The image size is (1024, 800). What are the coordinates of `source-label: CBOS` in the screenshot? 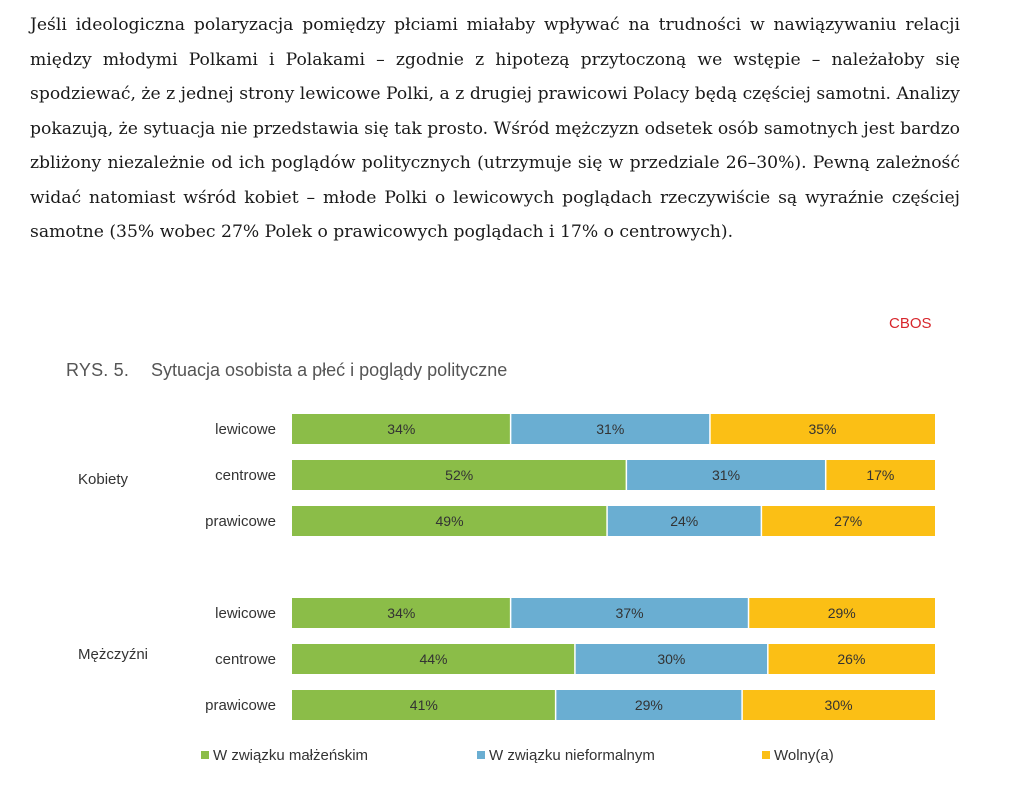 It's located at (910, 323).